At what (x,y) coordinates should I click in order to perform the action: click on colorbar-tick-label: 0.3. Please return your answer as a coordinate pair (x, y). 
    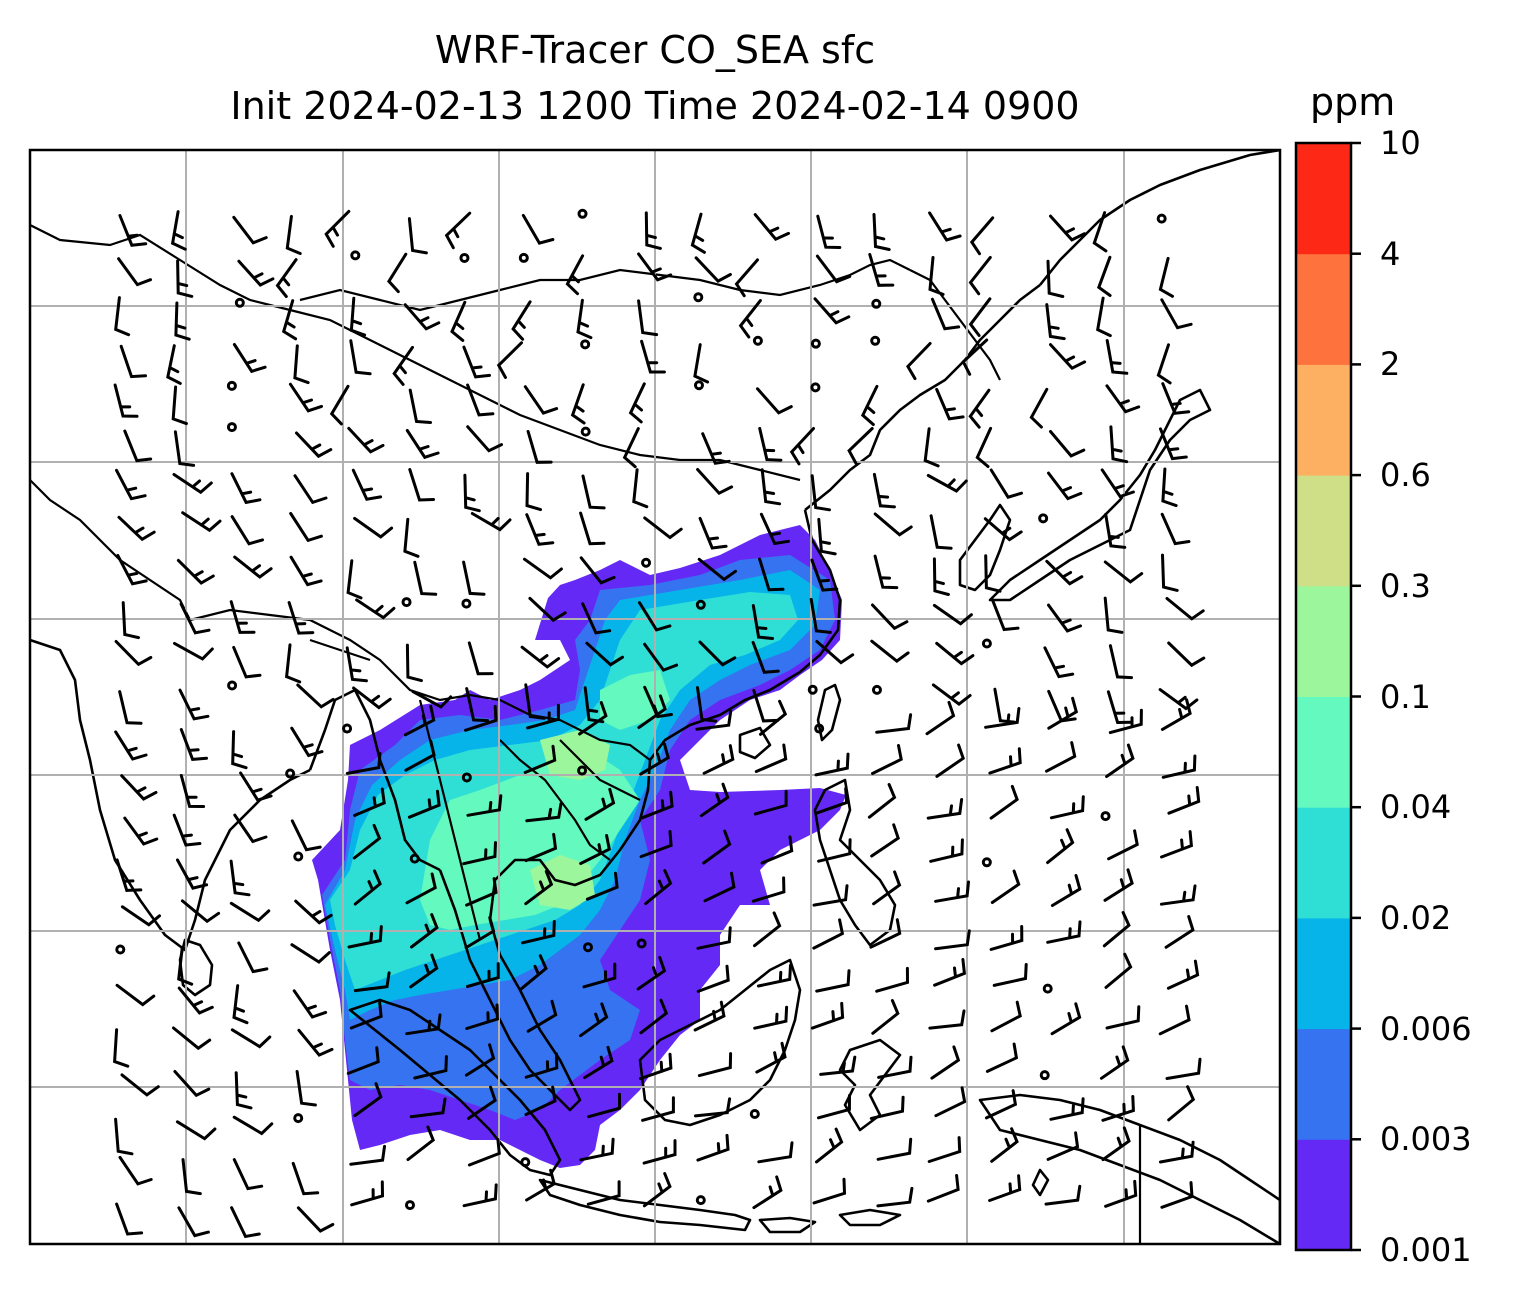
    Looking at the image, I should click on (1405, 585).